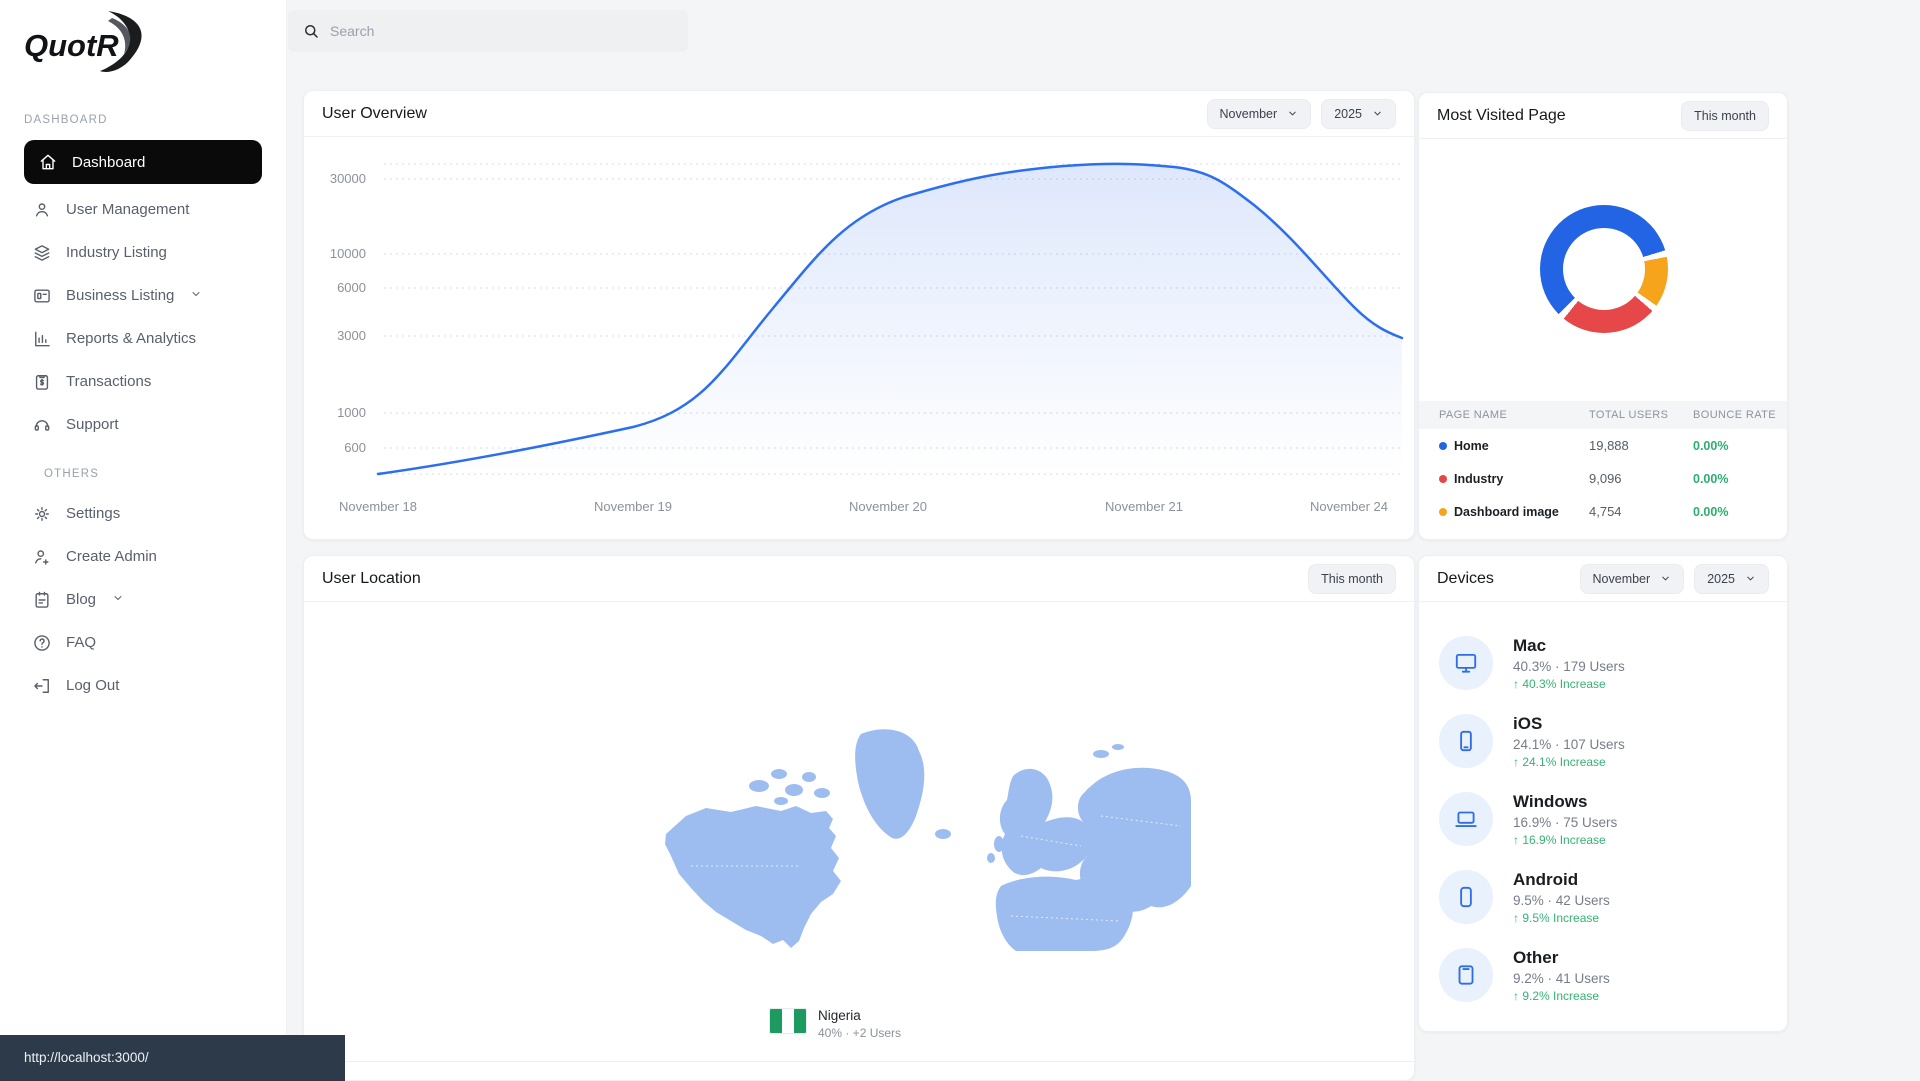 The width and height of the screenshot is (1920, 1081). Describe the element at coordinates (348, 178) in the screenshot. I see `y-tick: 30000` at that location.